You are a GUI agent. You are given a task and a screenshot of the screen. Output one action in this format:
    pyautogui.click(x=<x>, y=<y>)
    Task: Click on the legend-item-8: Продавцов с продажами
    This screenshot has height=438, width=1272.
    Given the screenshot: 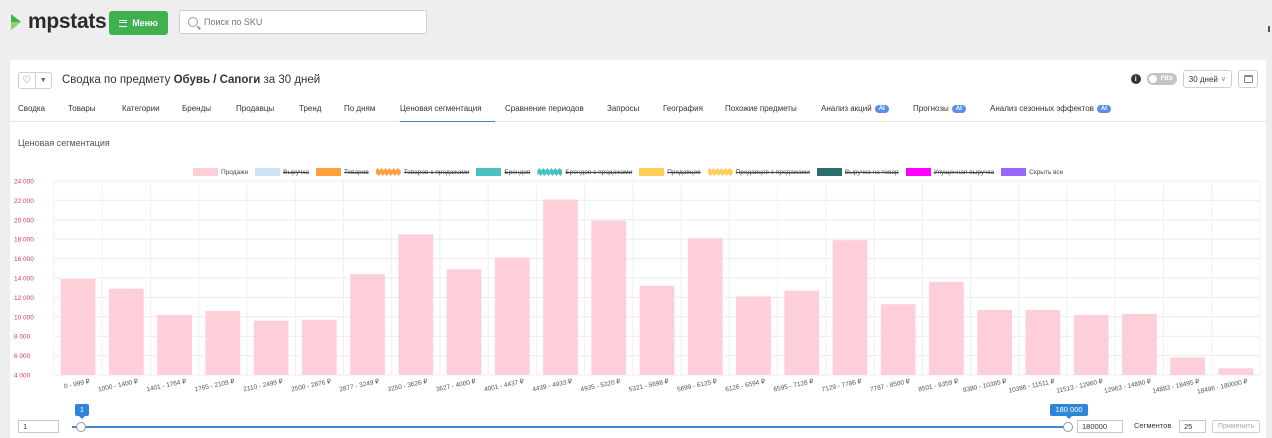 What is the action you would take?
    pyautogui.click(x=758, y=172)
    